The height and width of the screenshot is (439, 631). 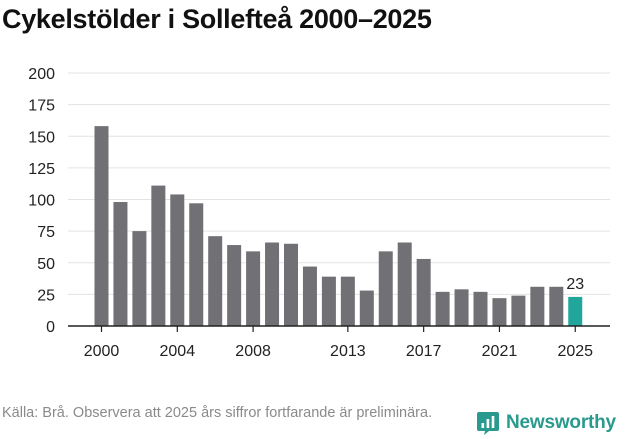 What do you see at coordinates (46, 232) in the screenshot?
I see `y-tick-label: 75` at bounding box center [46, 232].